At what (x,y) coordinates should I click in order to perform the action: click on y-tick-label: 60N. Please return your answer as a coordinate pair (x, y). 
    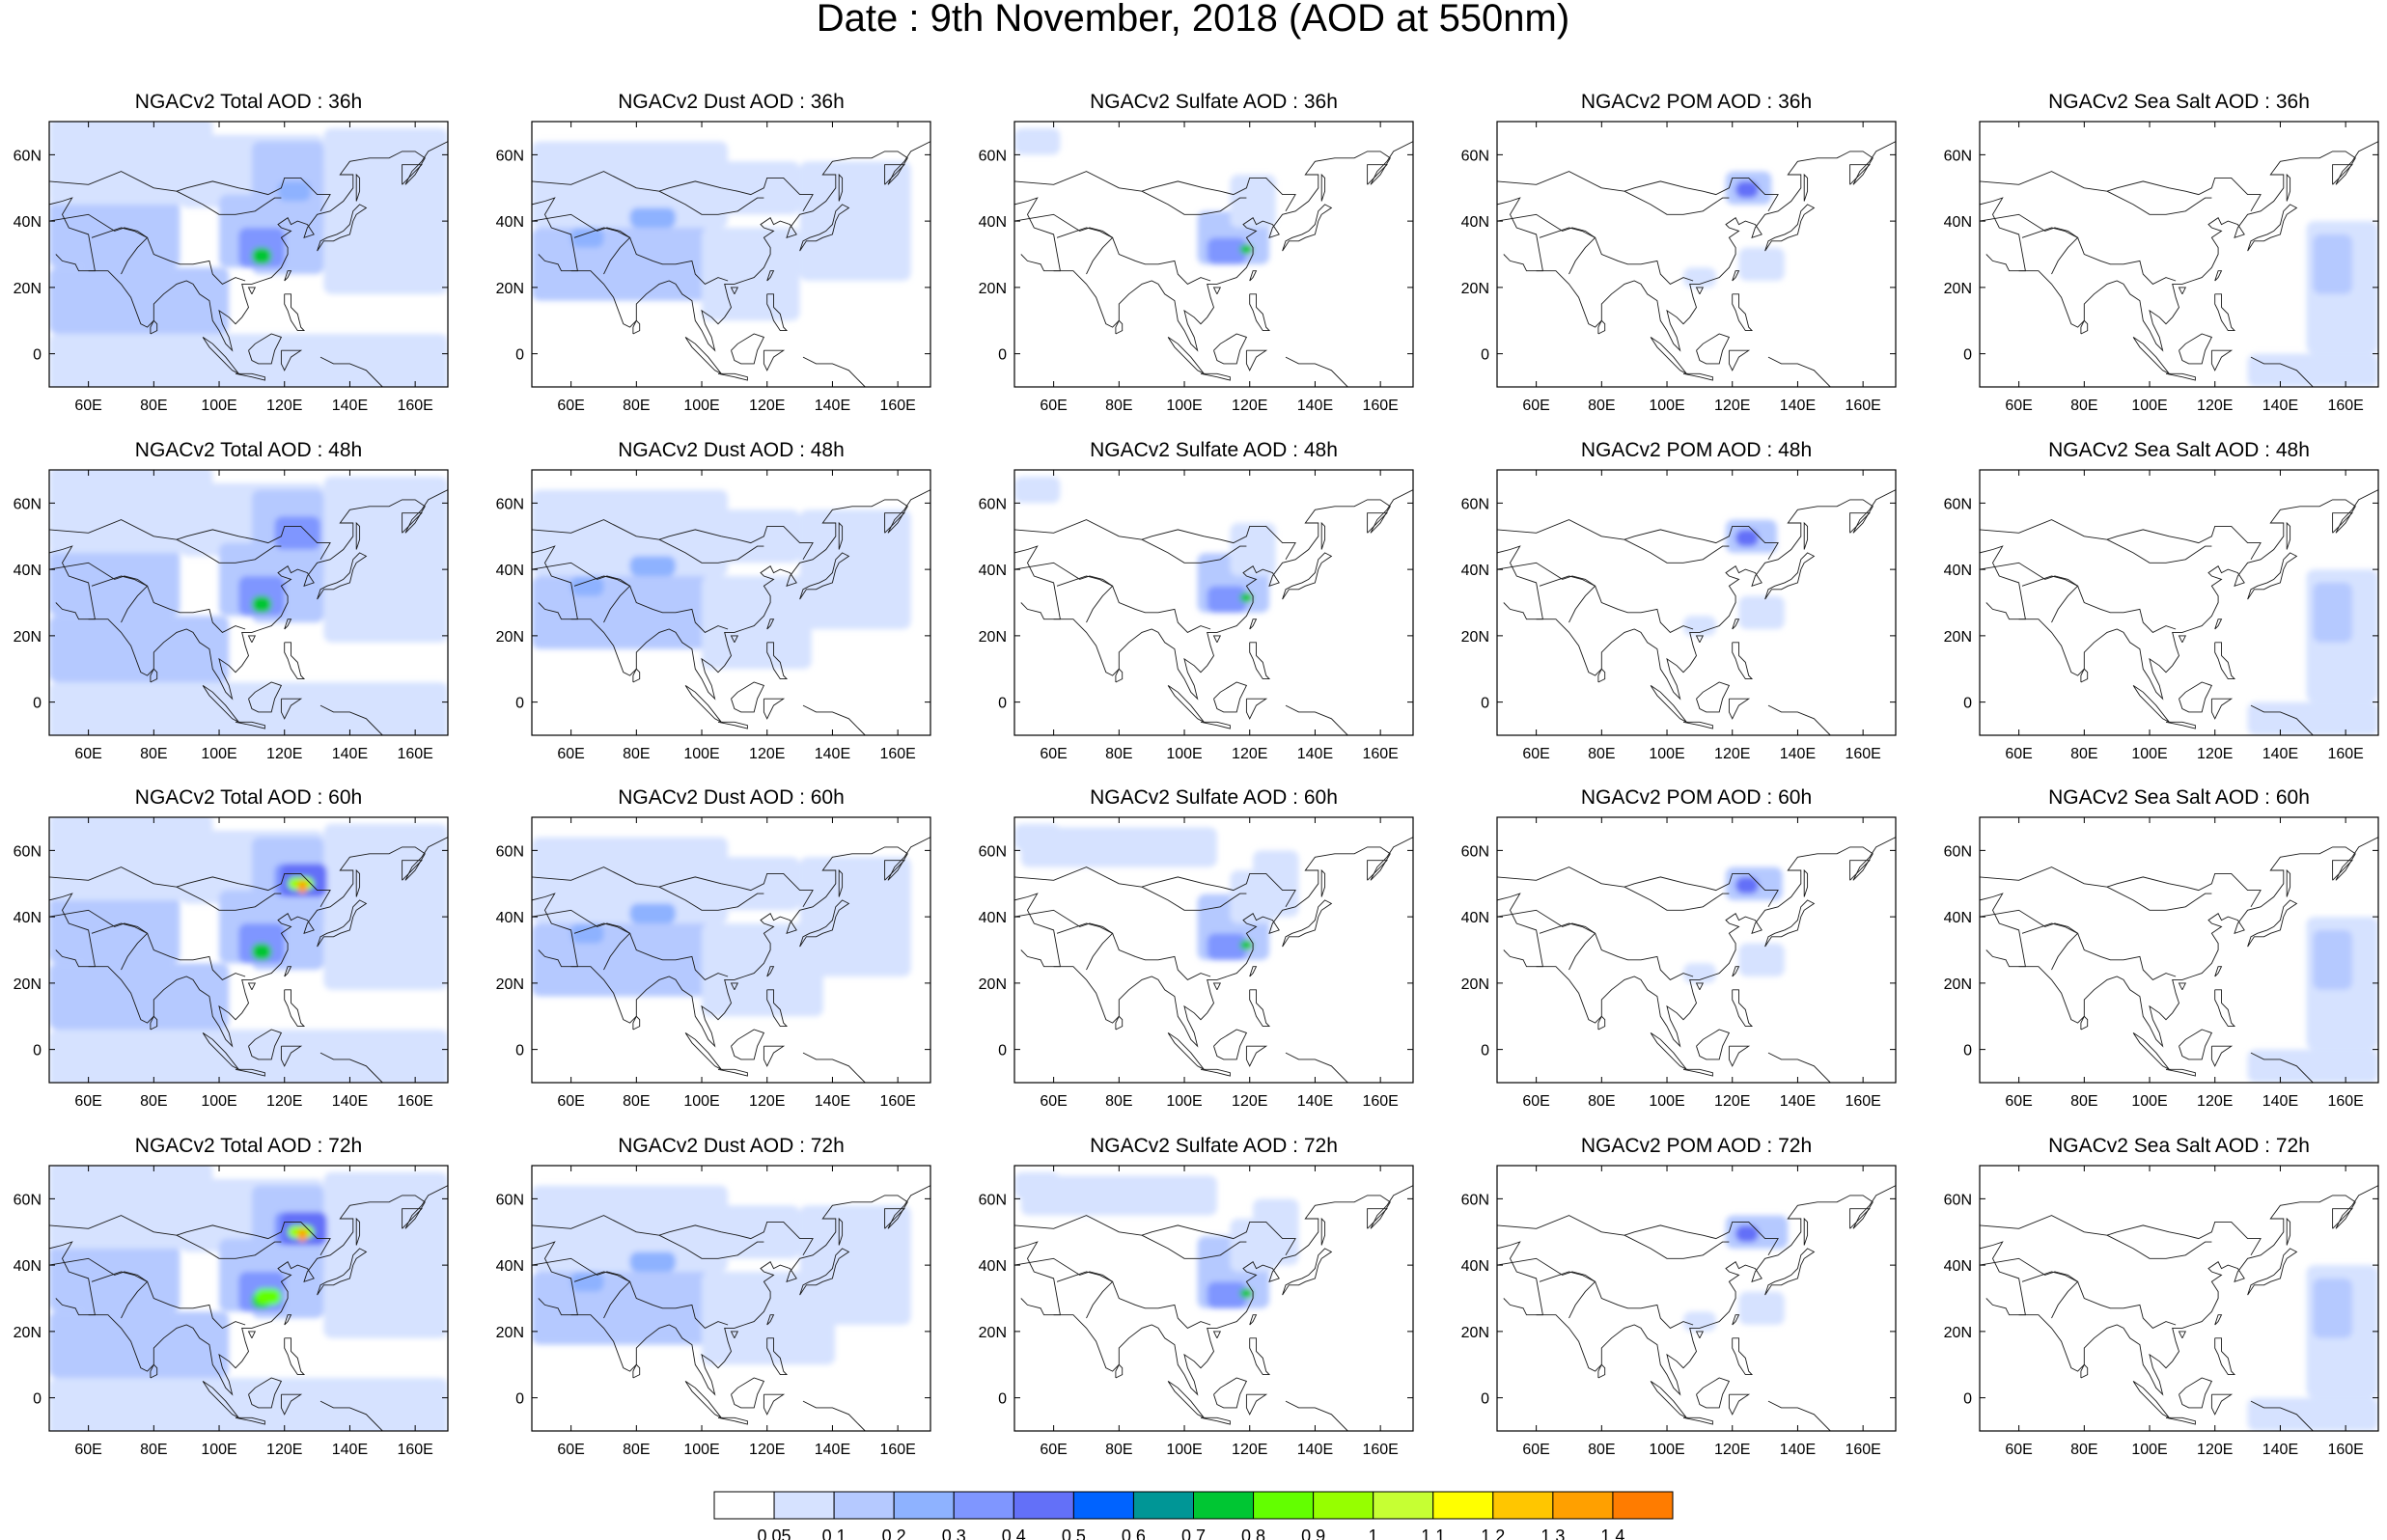
    Looking at the image, I should click on (28, 851).